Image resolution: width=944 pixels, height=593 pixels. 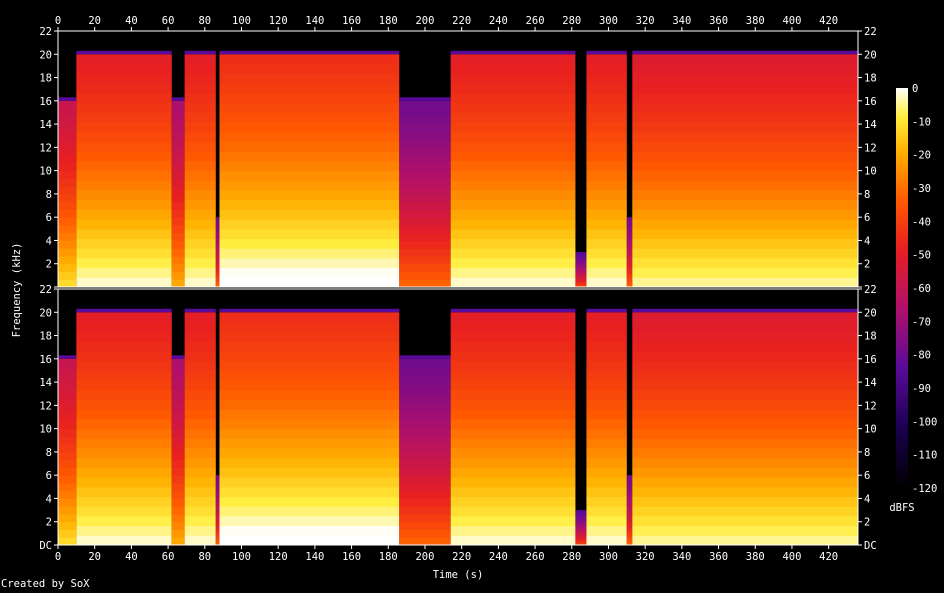 What do you see at coordinates (870, 313) in the screenshot?
I see `y-tick-label-right: 20` at bounding box center [870, 313].